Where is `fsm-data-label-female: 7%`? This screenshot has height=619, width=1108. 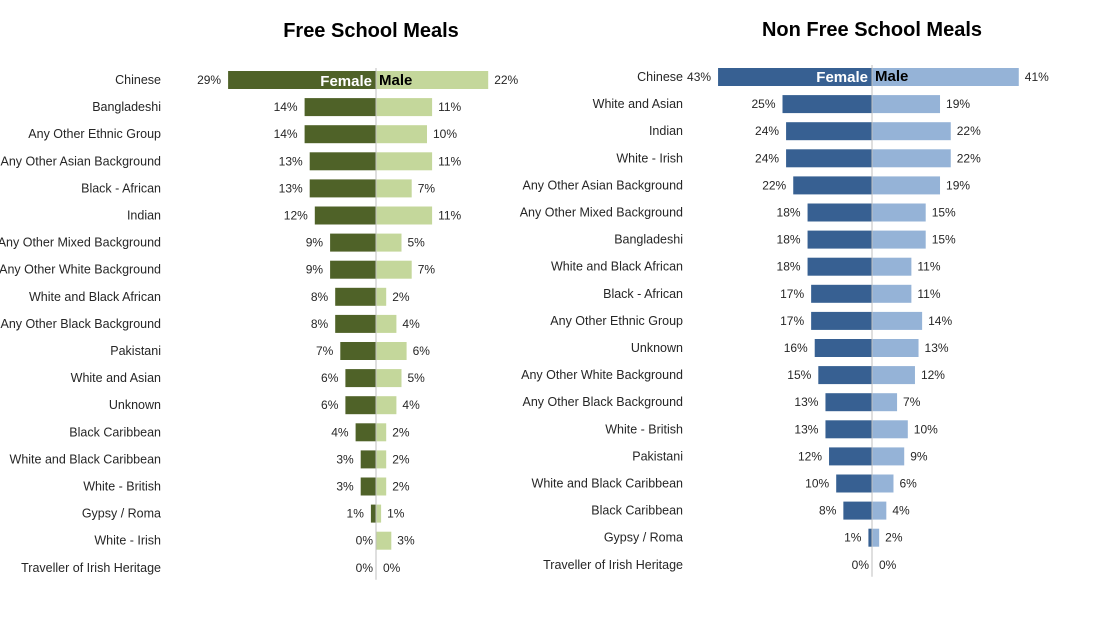
fsm-data-label-female: 7% is located at coordinates (325, 351).